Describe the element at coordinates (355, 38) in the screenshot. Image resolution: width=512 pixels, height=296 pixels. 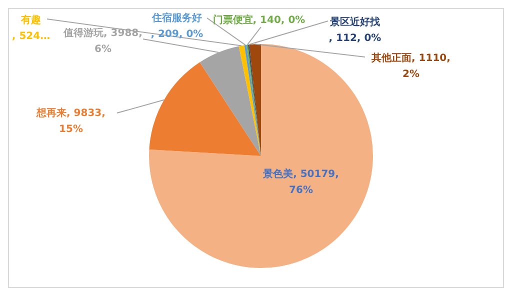
I see `data-label: , 112, 0%` at that location.